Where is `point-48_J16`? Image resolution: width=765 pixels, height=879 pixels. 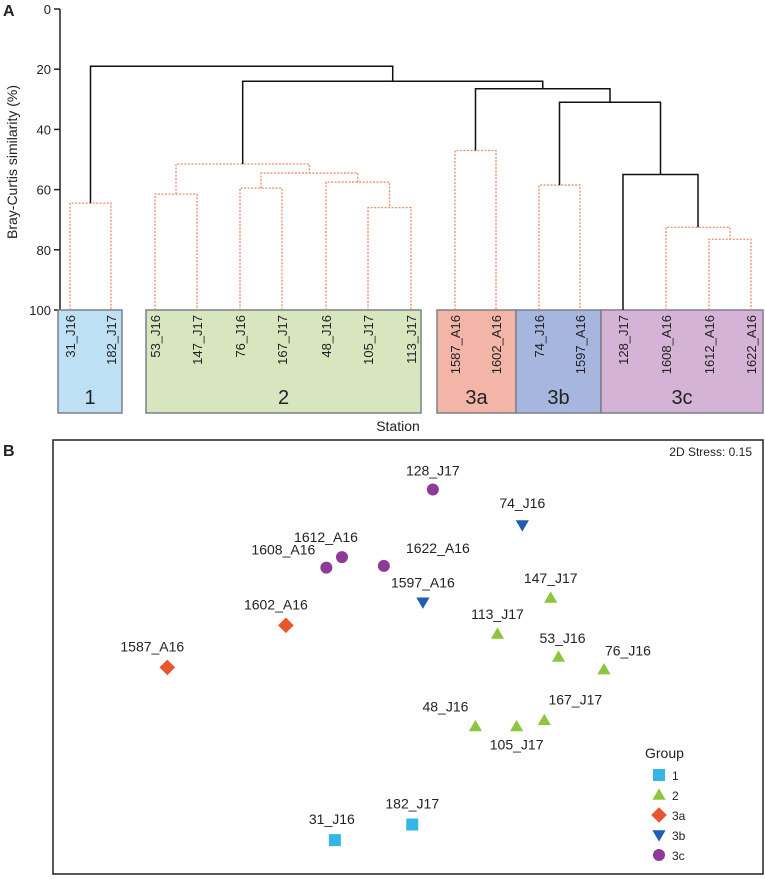
point-48_J16 is located at coordinates (475, 725).